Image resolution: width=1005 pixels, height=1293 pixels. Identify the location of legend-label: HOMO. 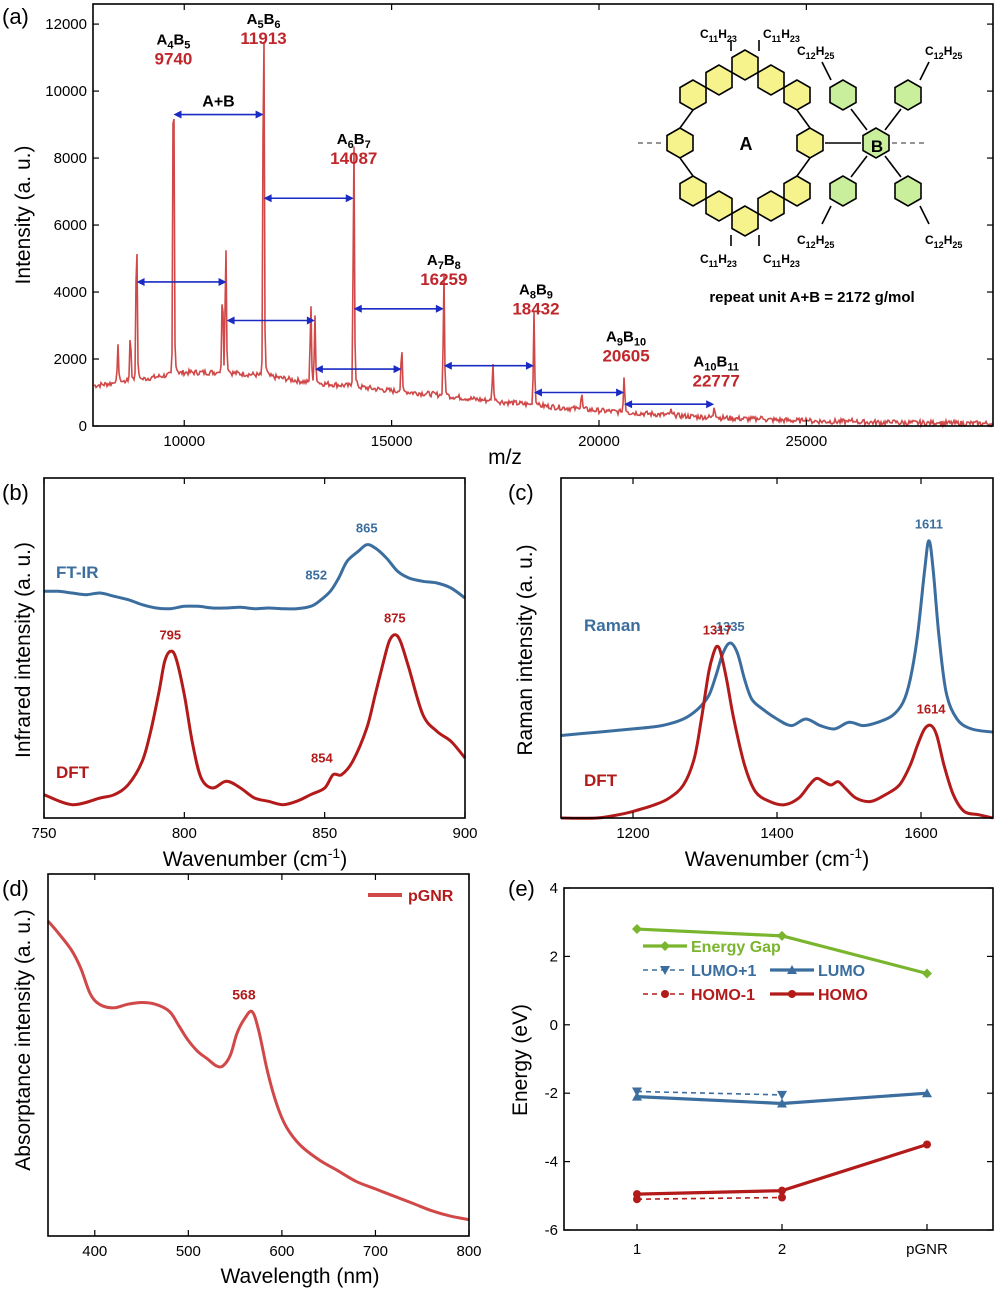
(843, 995).